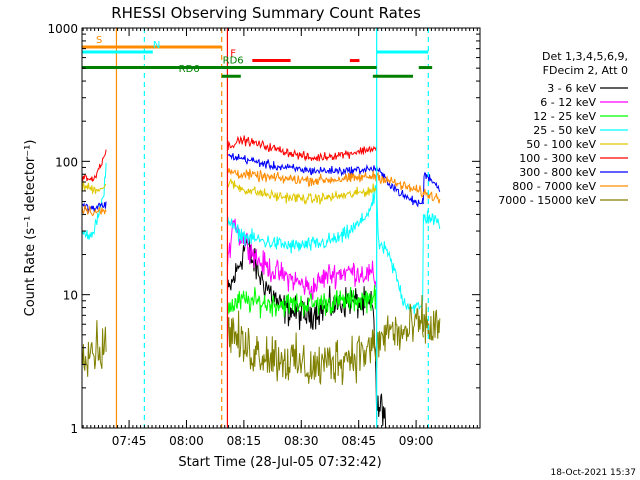  What do you see at coordinates (585, 70) in the screenshot?
I see `legend-header-line: FDecim 2, Att 0` at bounding box center [585, 70].